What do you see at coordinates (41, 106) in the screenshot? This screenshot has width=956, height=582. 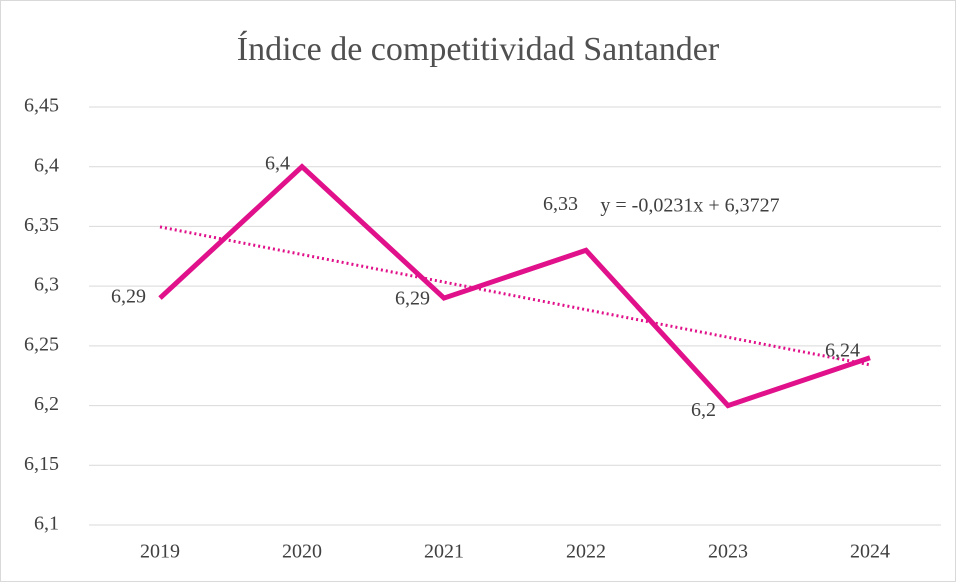 I see `y-tick-label: 6,45` at bounding box center [41, 106].